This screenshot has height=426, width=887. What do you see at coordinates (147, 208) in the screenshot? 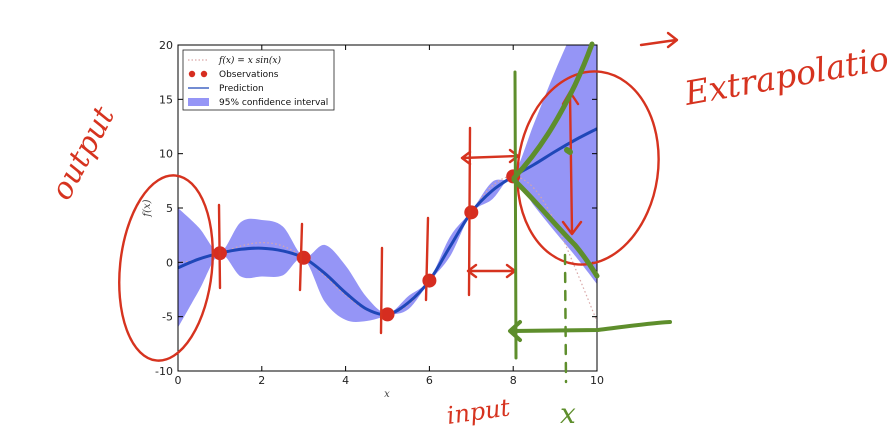
I see `y-axis-label: f(x)` at bounding box center [147, 208].